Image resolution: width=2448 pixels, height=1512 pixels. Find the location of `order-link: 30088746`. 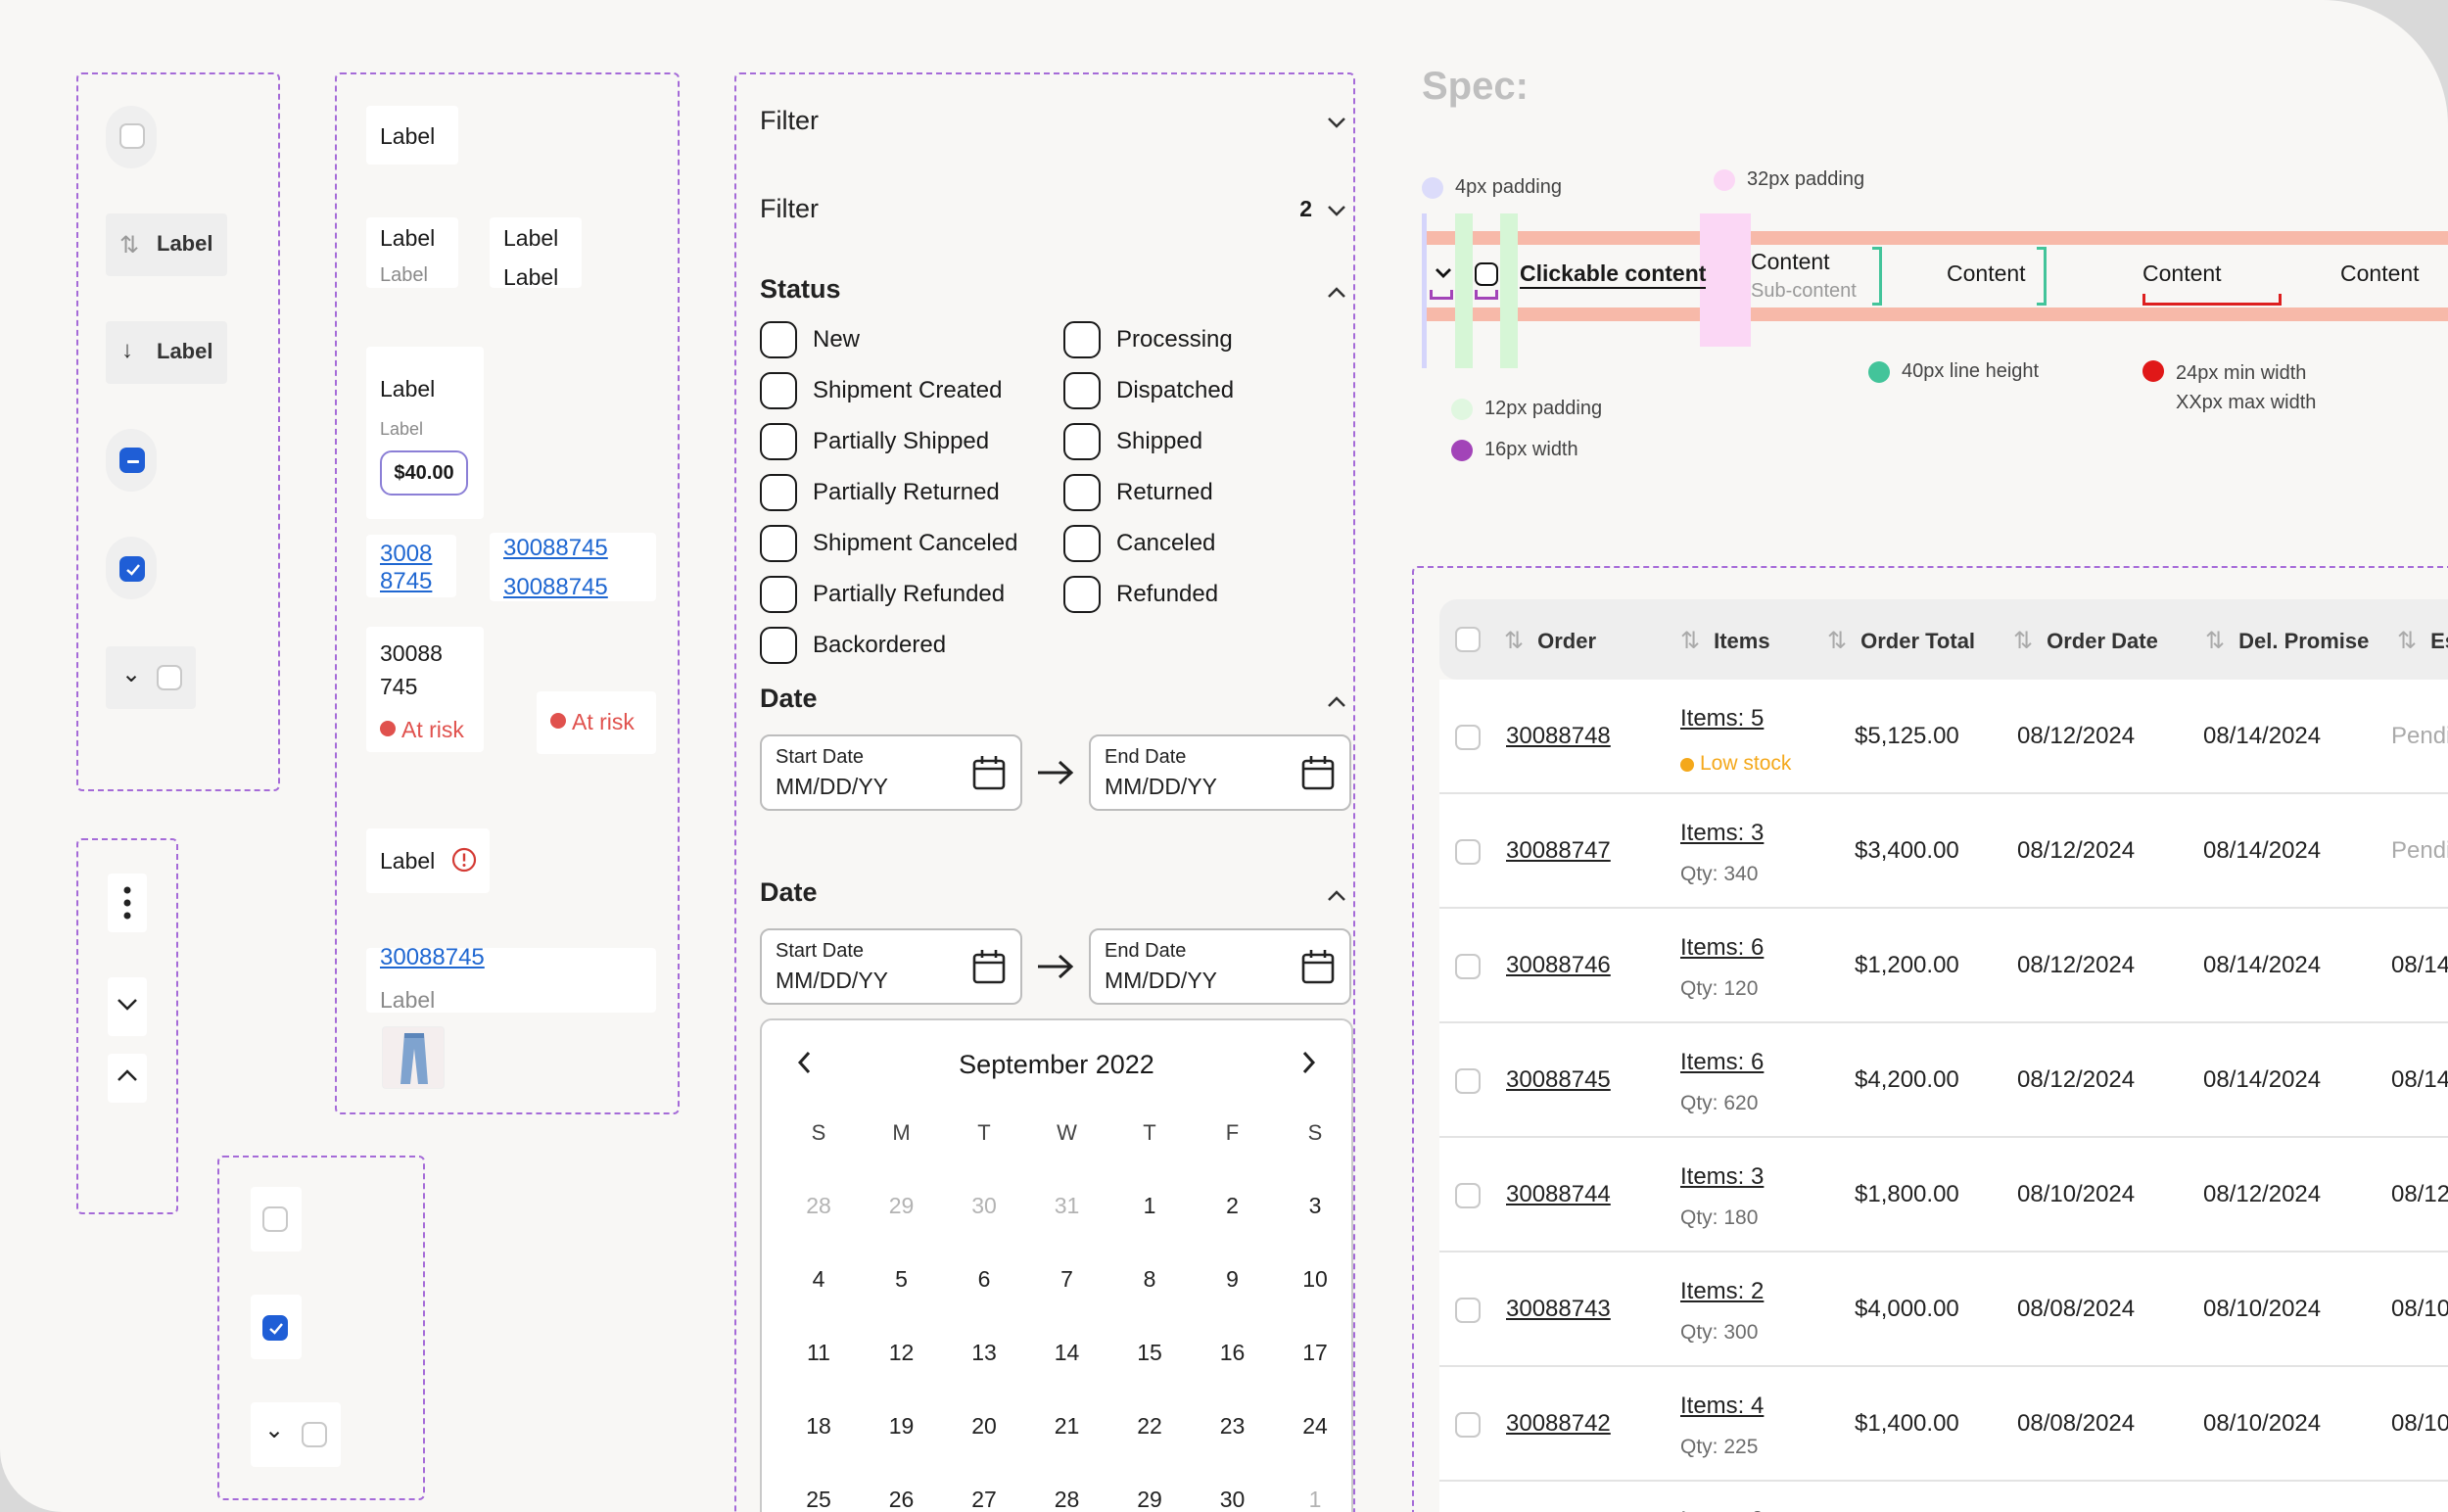

order-link: 30088746 is located at coordinates (1558, 965).